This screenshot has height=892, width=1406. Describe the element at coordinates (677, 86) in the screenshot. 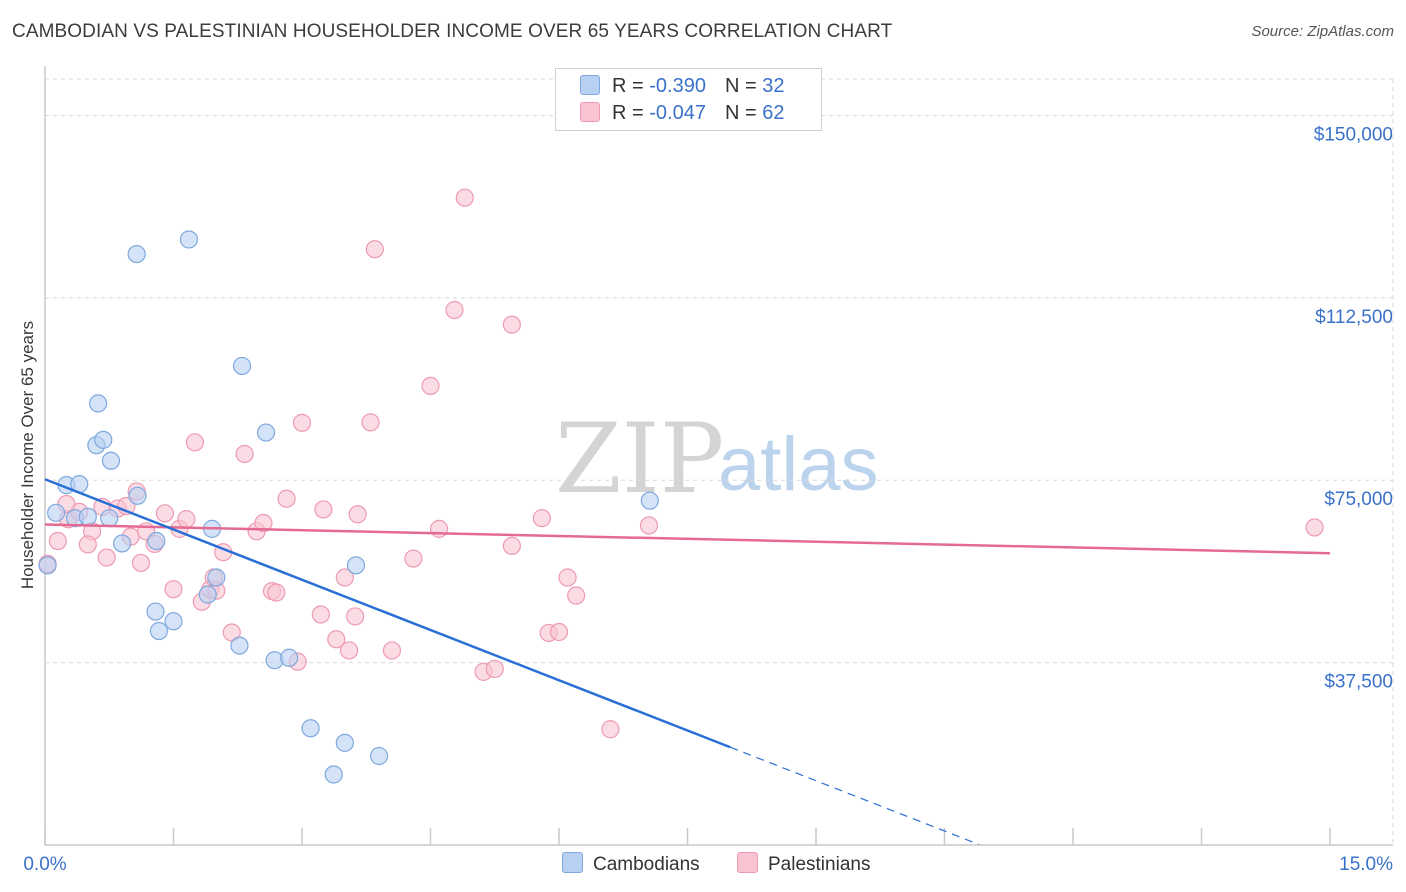

I see `legend-r-value: -0.390` at that location.